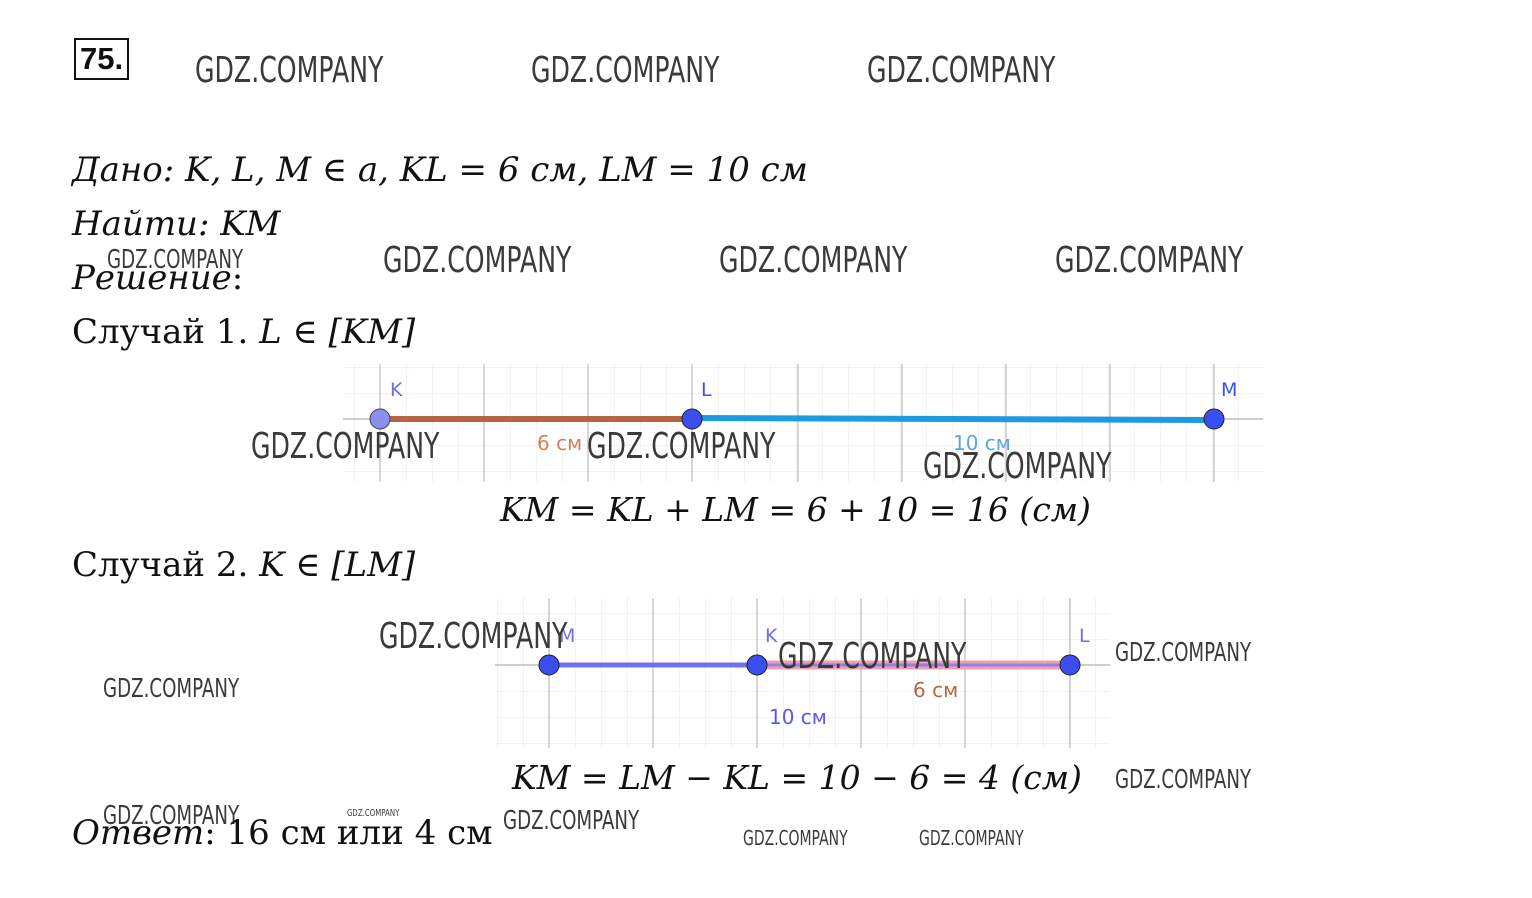 Image resolution: width=1532 pixels, height=898 pixels. I want to click on case2-condition: K ∈ [LM], so click(337, 565).